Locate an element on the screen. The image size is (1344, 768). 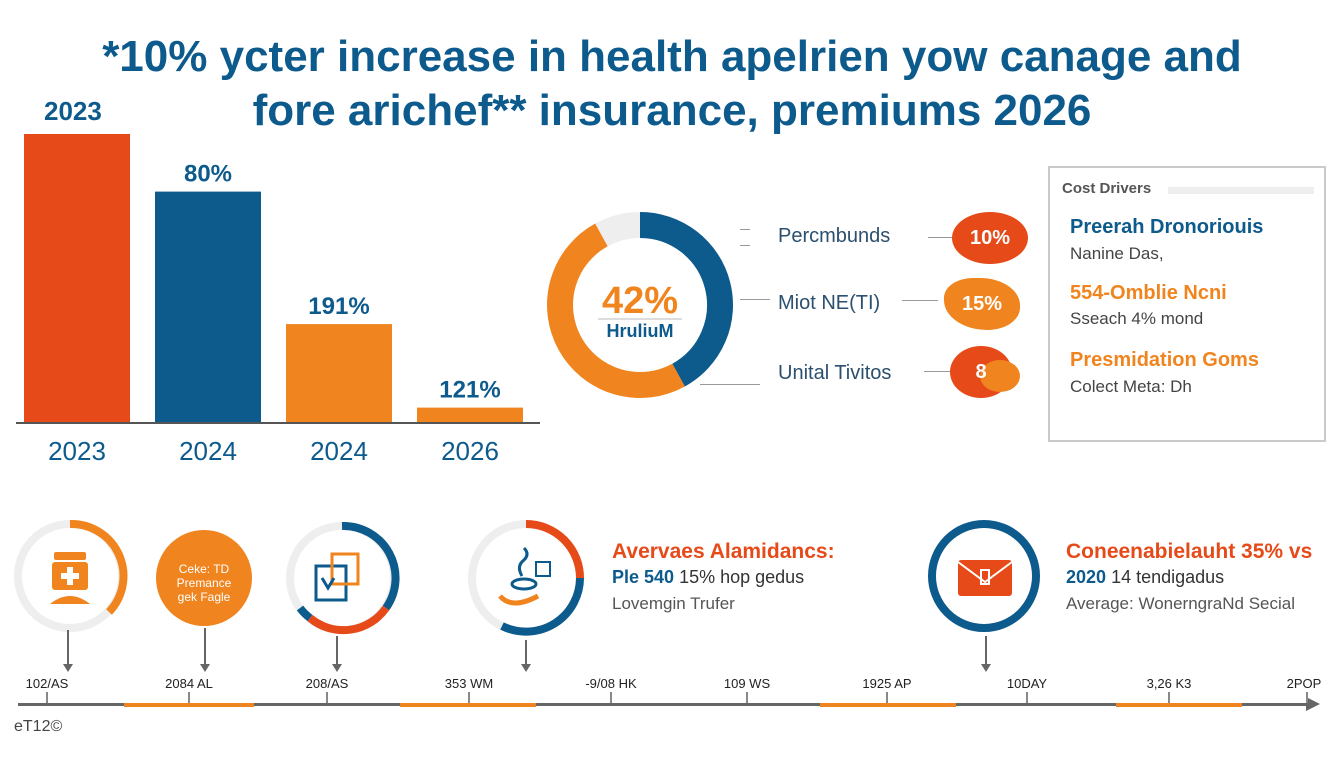
timeline-label-4: 353 WM is located at coordinates (469, 683).